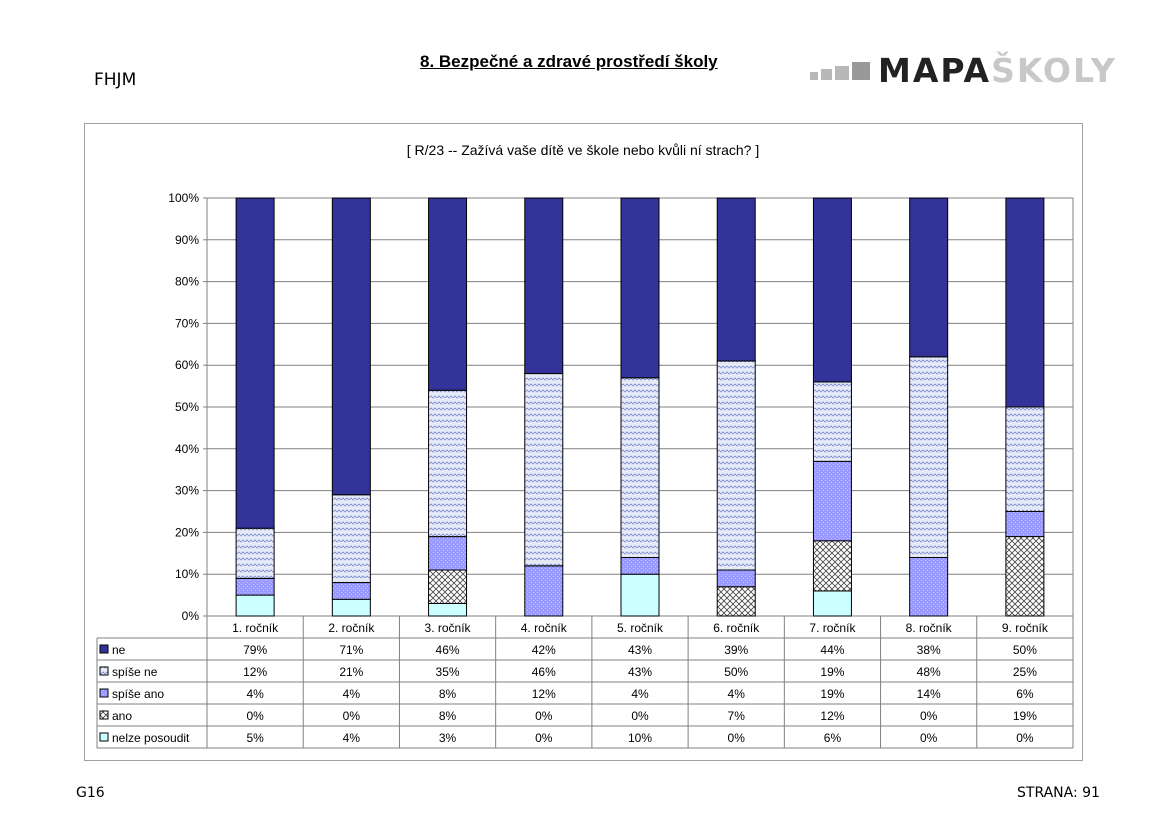 Image resolution: width=1169 pixels, height=827 pixels. I want to click on x-tick-label: 8. ročník, so click(929, 628).